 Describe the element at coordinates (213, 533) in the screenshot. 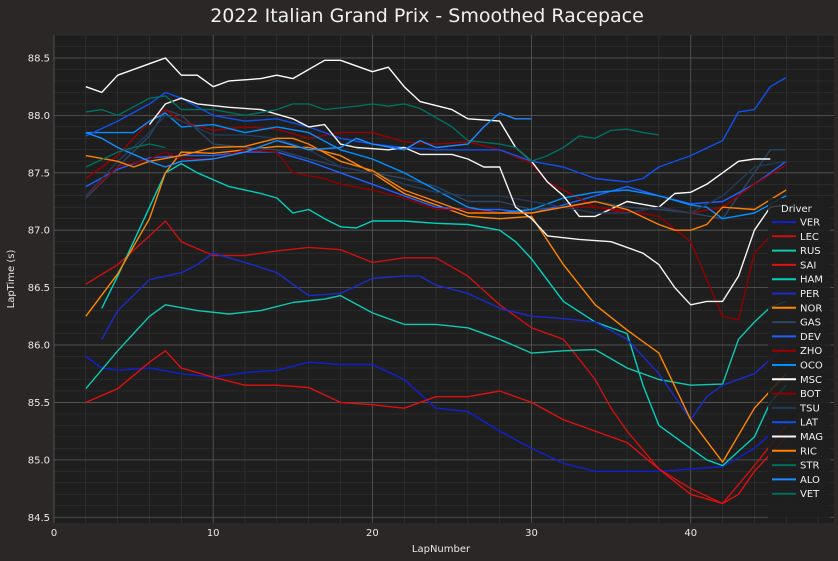

I see `x-tick-label: 10` at that location.